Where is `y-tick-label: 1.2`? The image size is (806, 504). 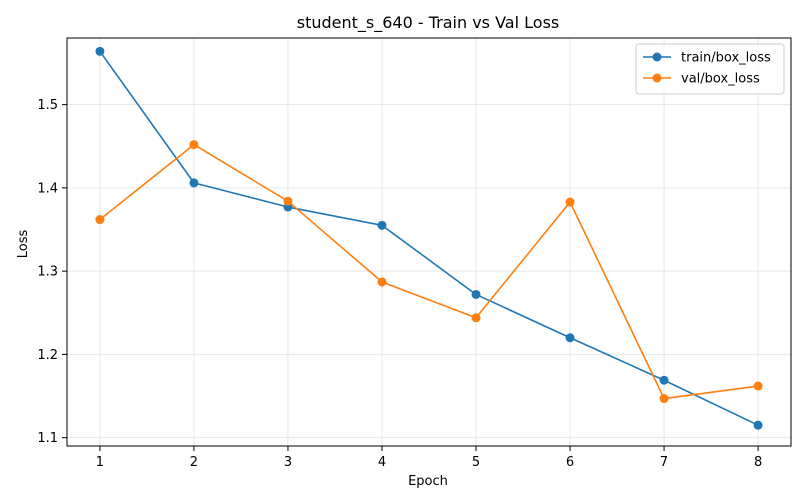 y-tick-label: 1.2 is located at coordinates (47, 355).